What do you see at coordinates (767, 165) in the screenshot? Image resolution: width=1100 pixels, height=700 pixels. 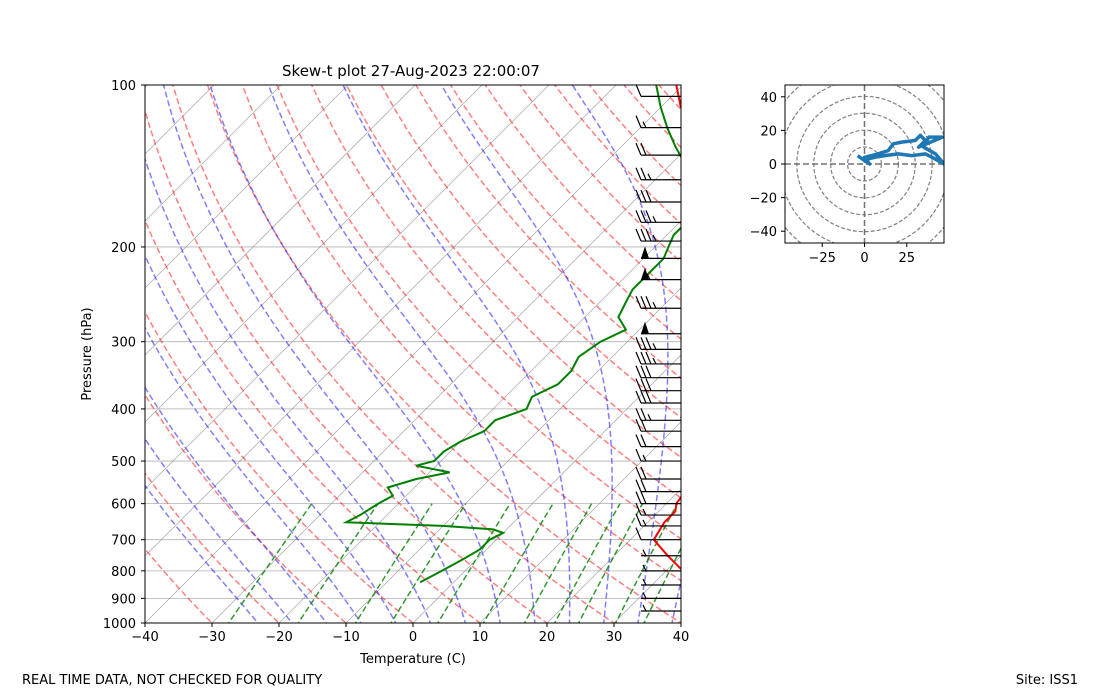 I see `hodograph-y-ticks: 40 20 0 −20 −40` at bounding box center [767, 165].